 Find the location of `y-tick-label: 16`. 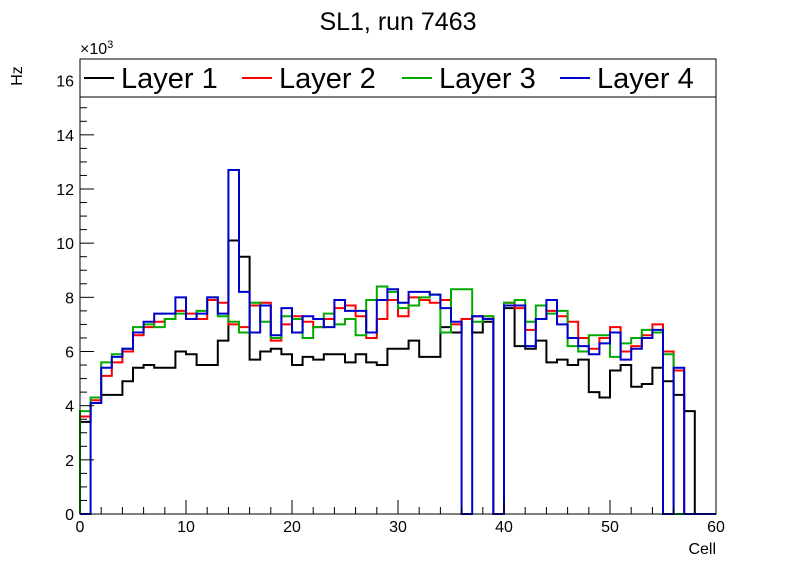

y-tick-label: 16 is located at coordinates (65, 82).